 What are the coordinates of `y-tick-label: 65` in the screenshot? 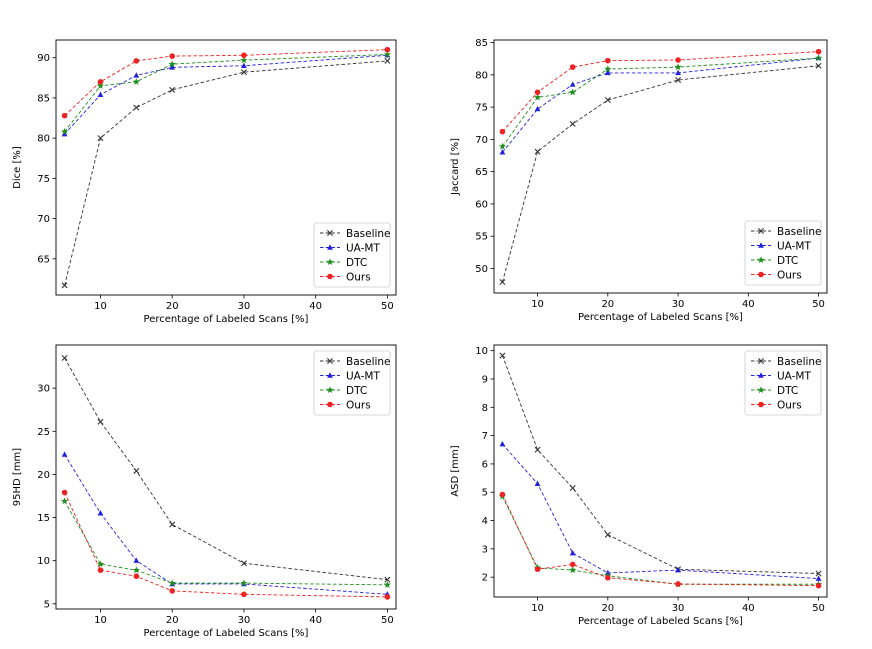 It's located at (481, 172).